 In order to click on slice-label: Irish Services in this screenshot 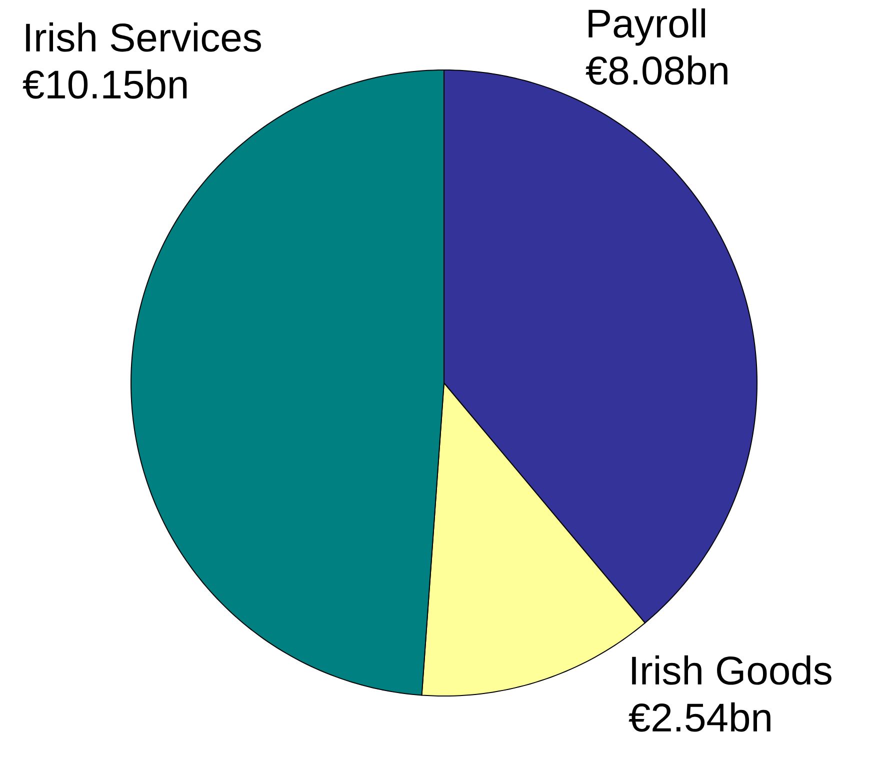, I will do `click(143, 37)`.